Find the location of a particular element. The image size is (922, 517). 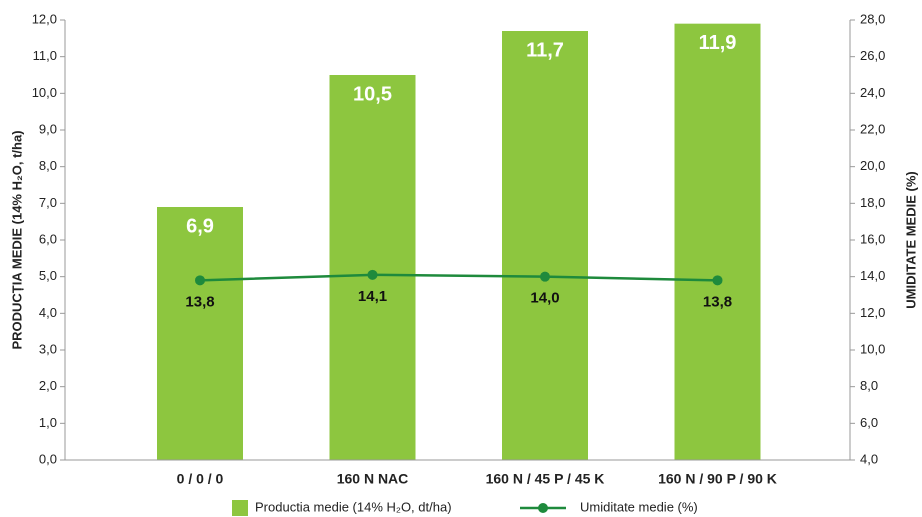

y2-tick-label: 16,0 is located at coordinates (872, 238).